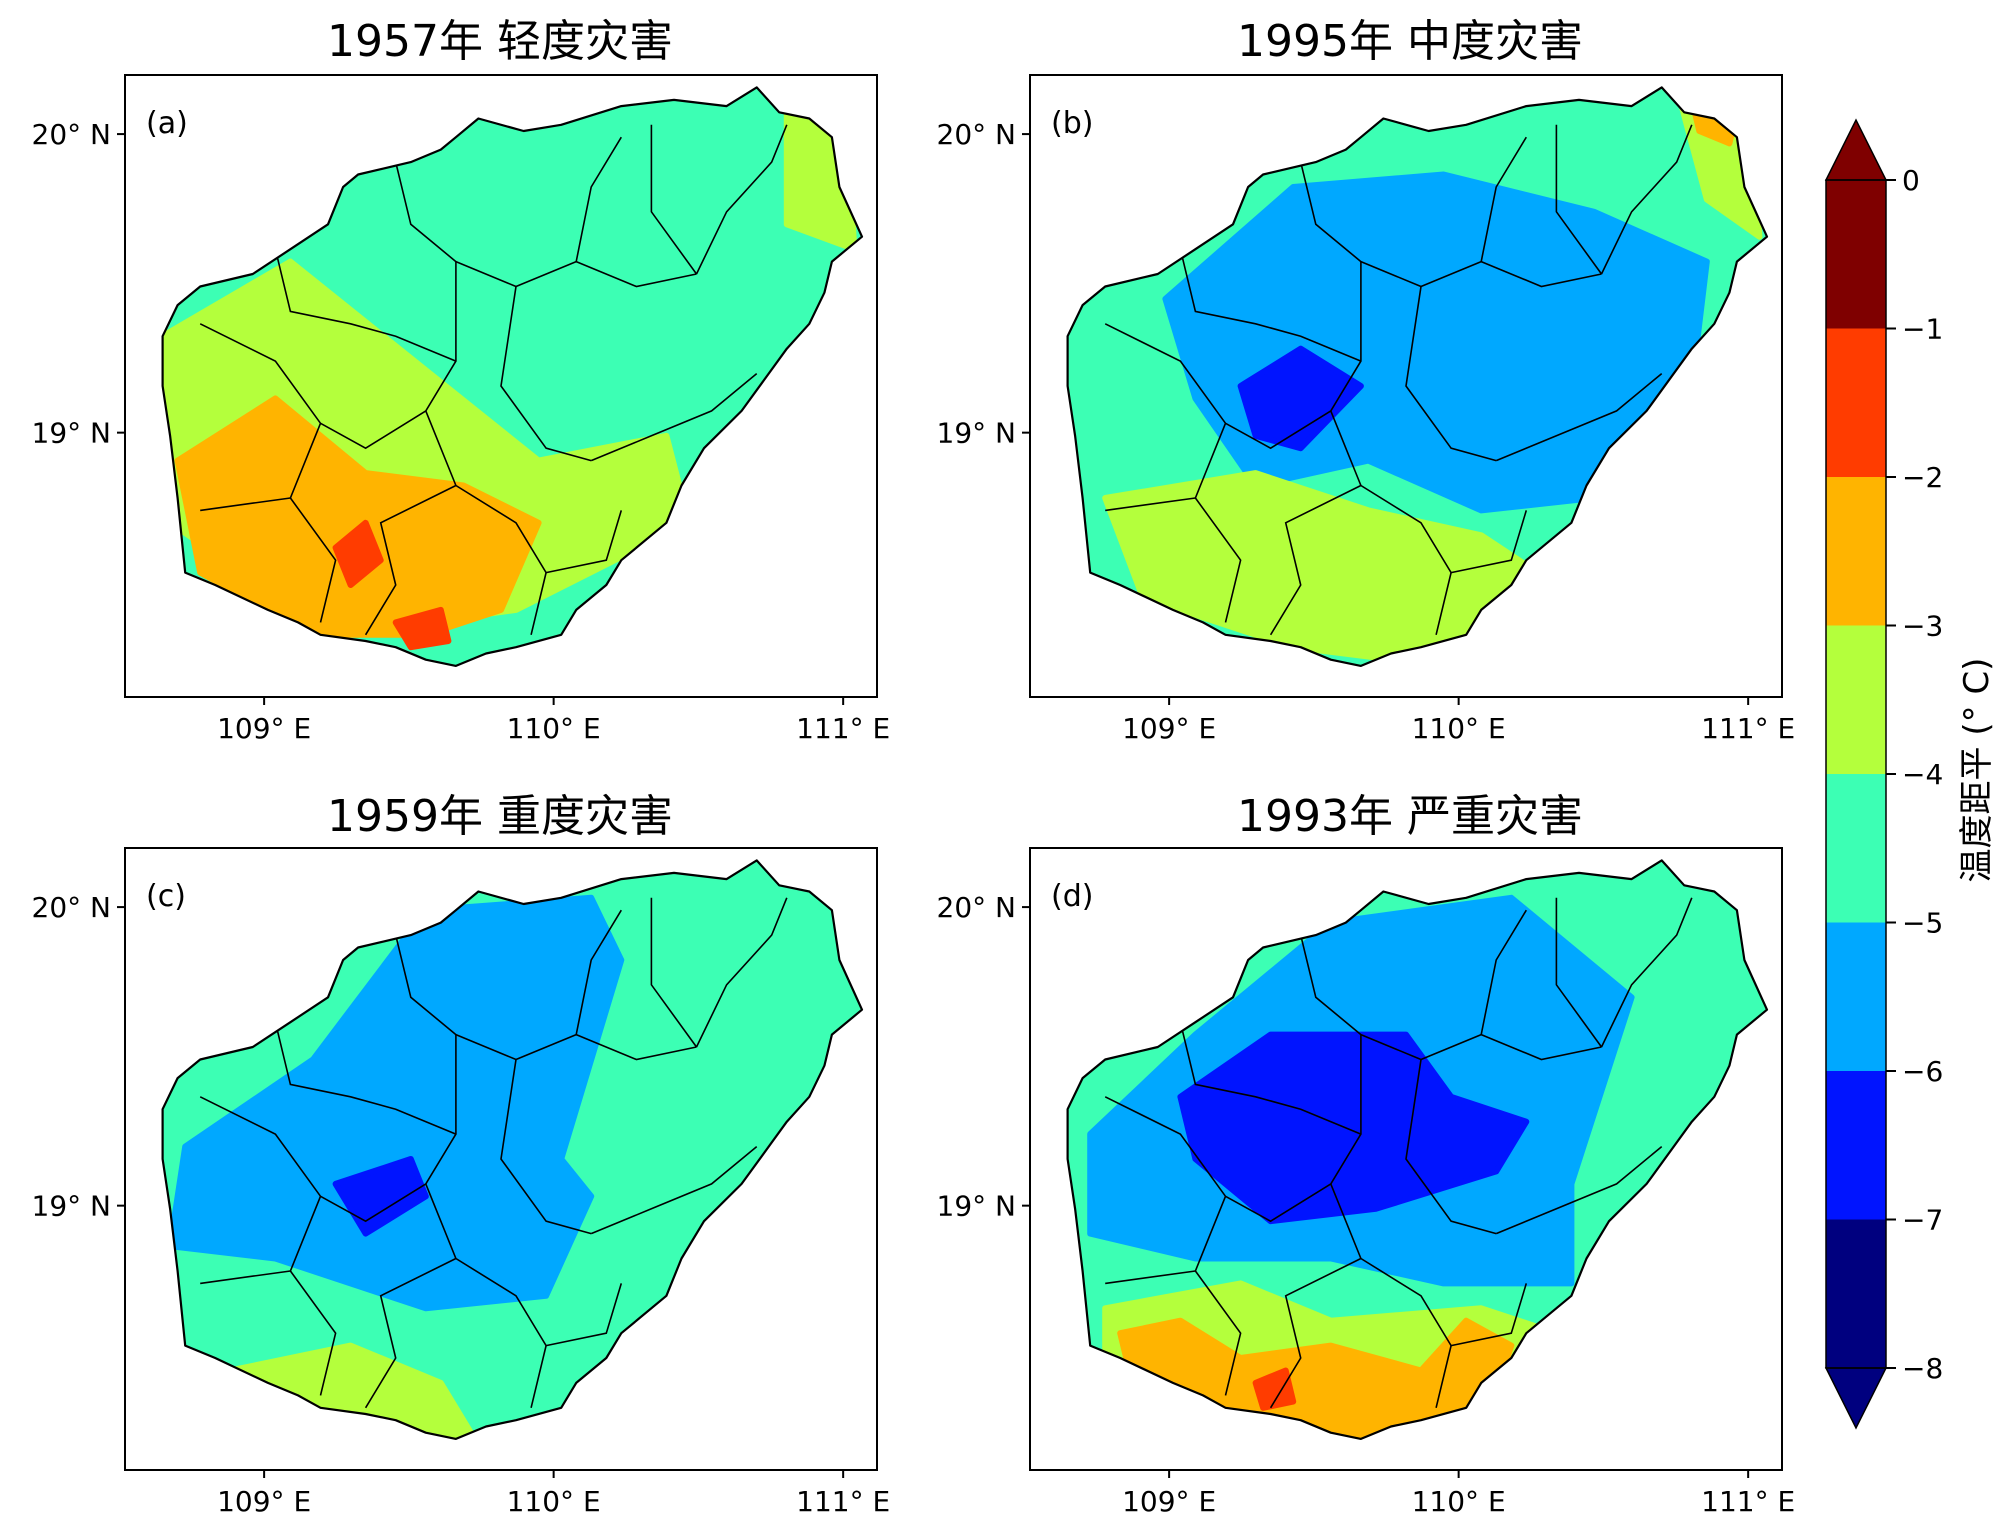 The width and height of the screenshot is (2000, 1534). I want to click on panel-a-contours, so click(512, 376).